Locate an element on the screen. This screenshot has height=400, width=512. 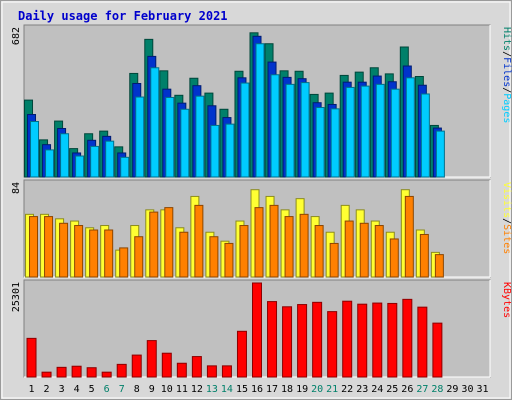
x-tick-day-19: 19 is located at coordinates (302, 389).